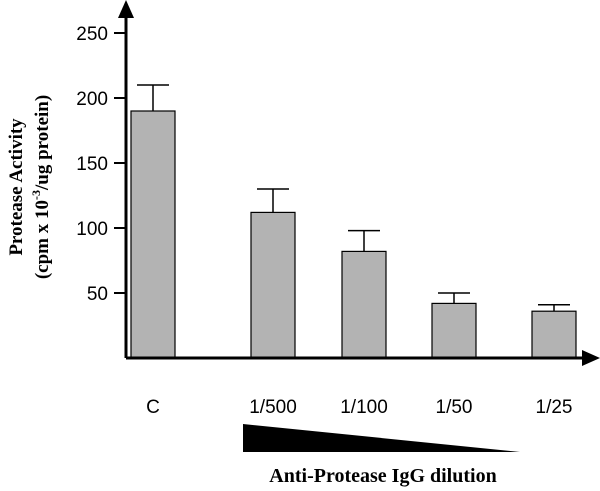  I want to click on y-ticks-group: 50 100 150 200 250, so click(101, 164).